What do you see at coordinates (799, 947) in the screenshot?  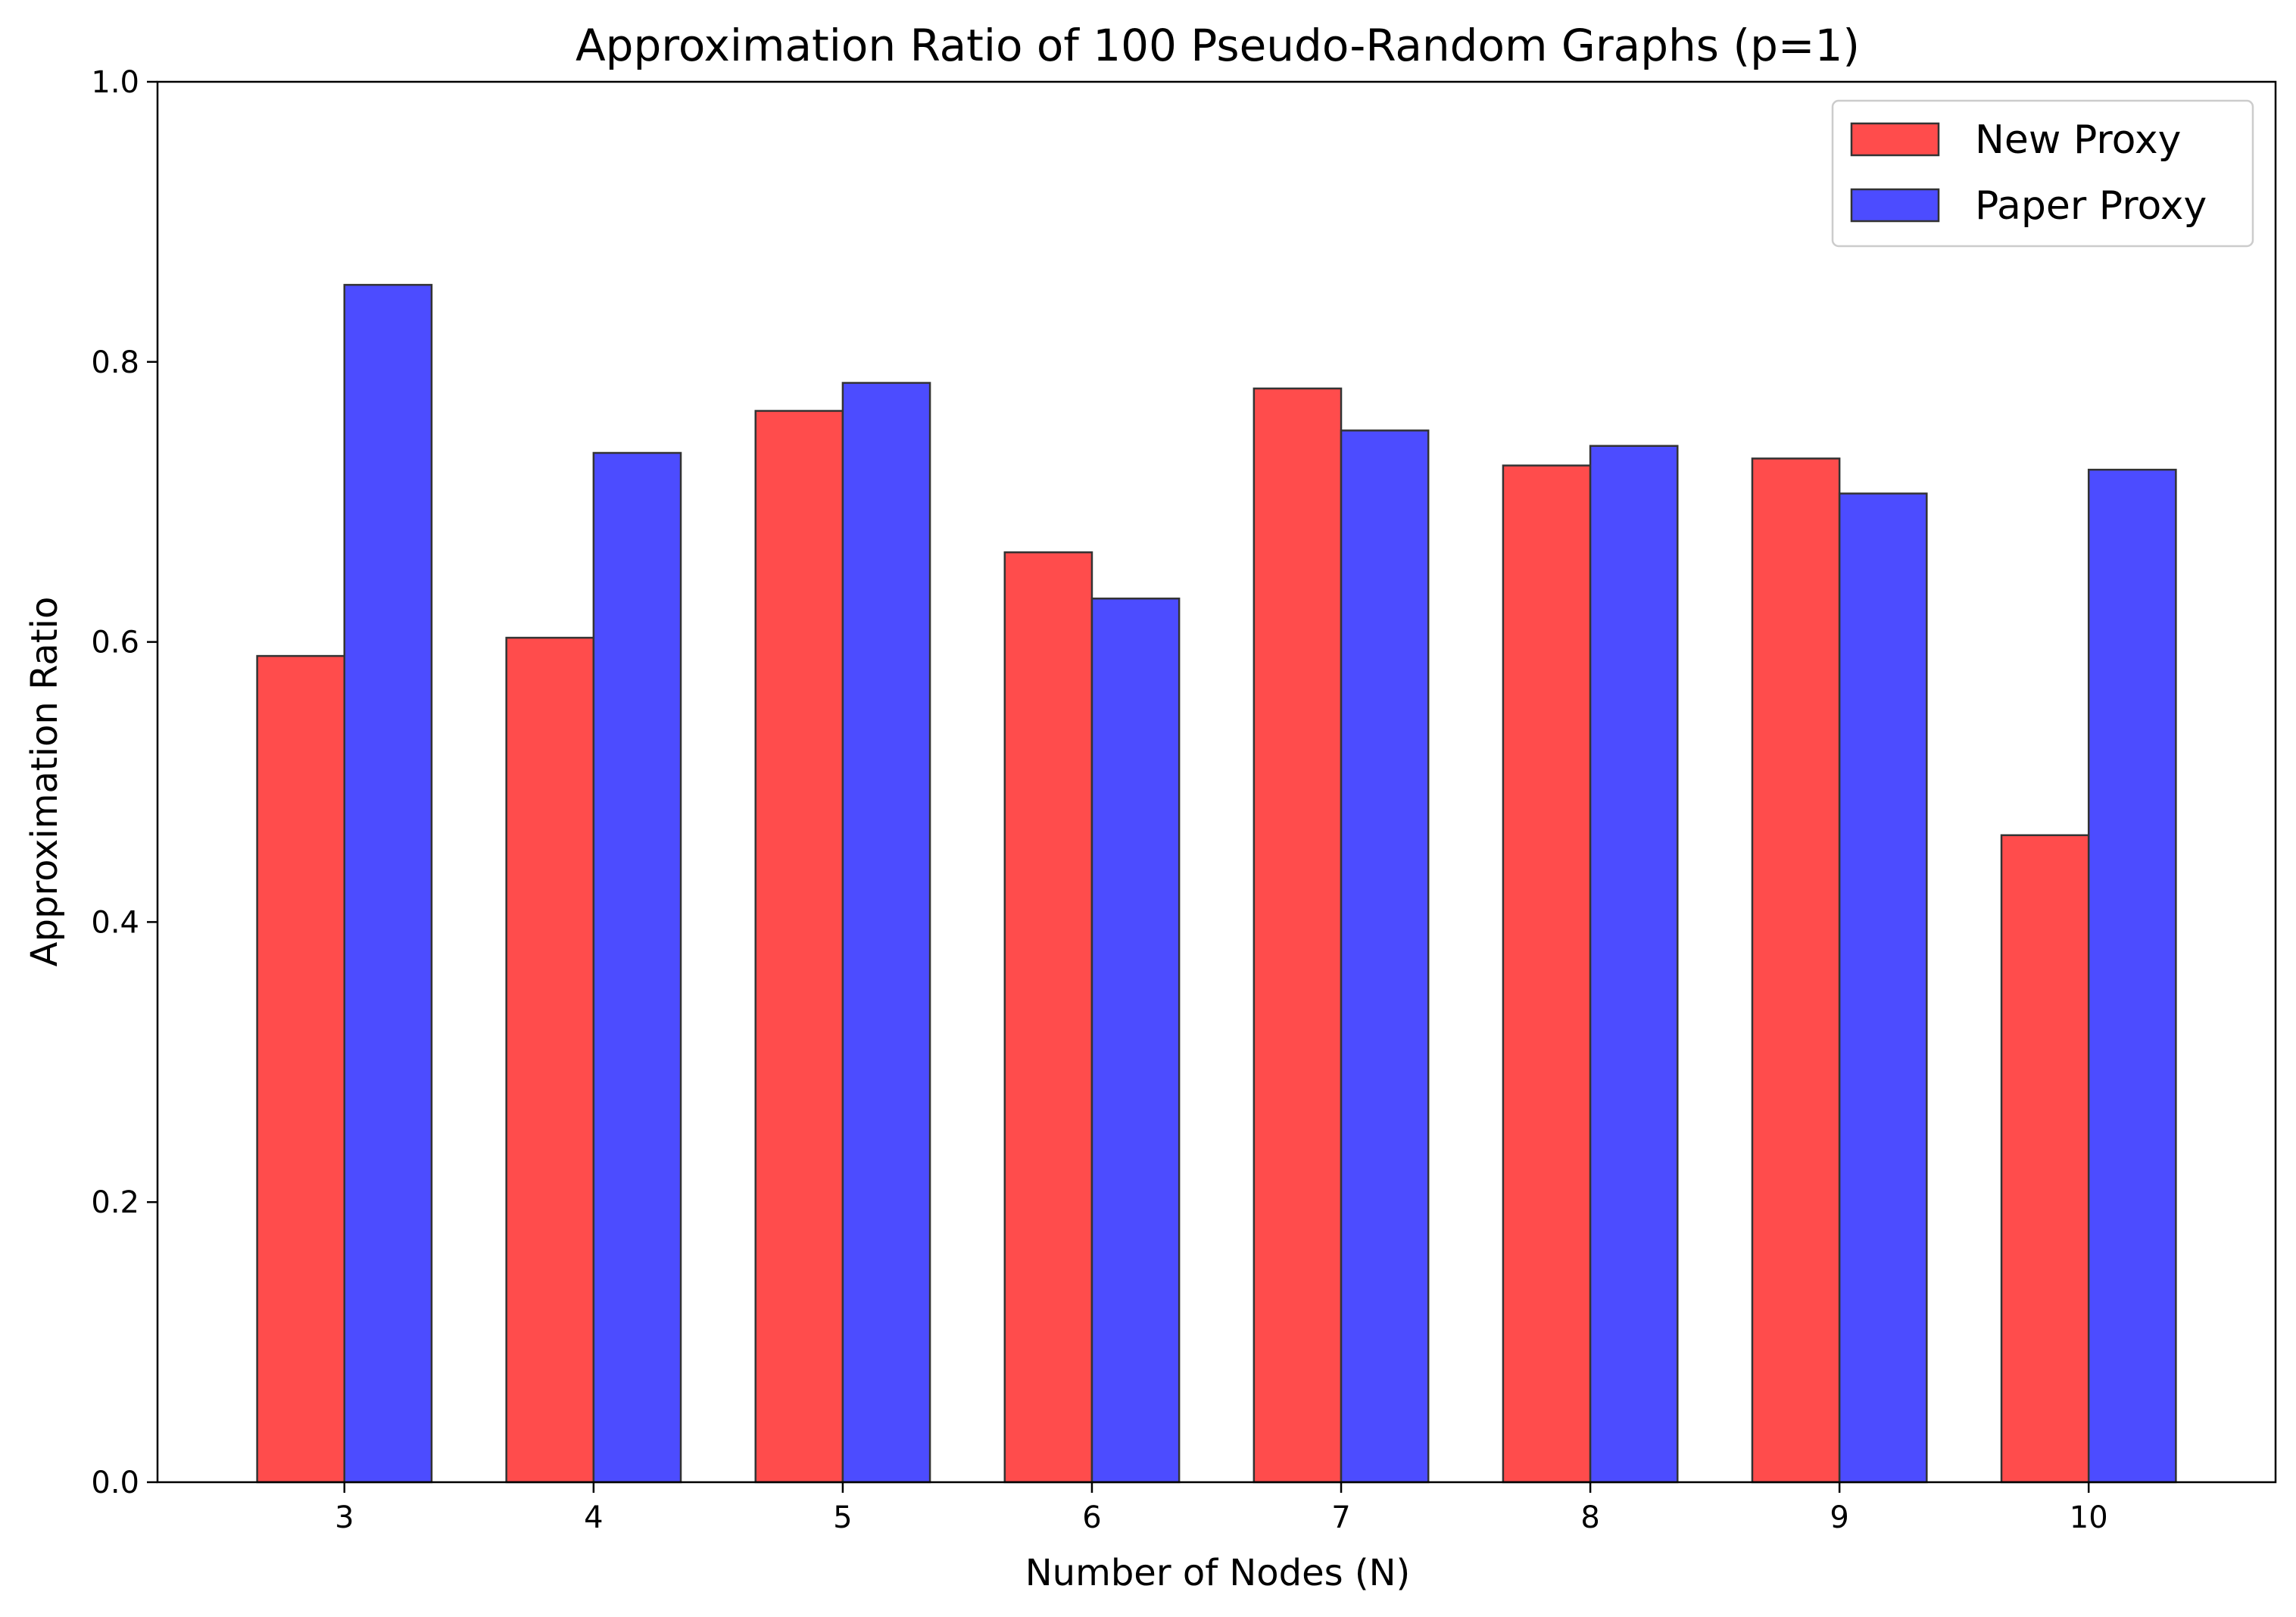 I see `bar-new-proxy-n5` at bounding box center [799, 947].